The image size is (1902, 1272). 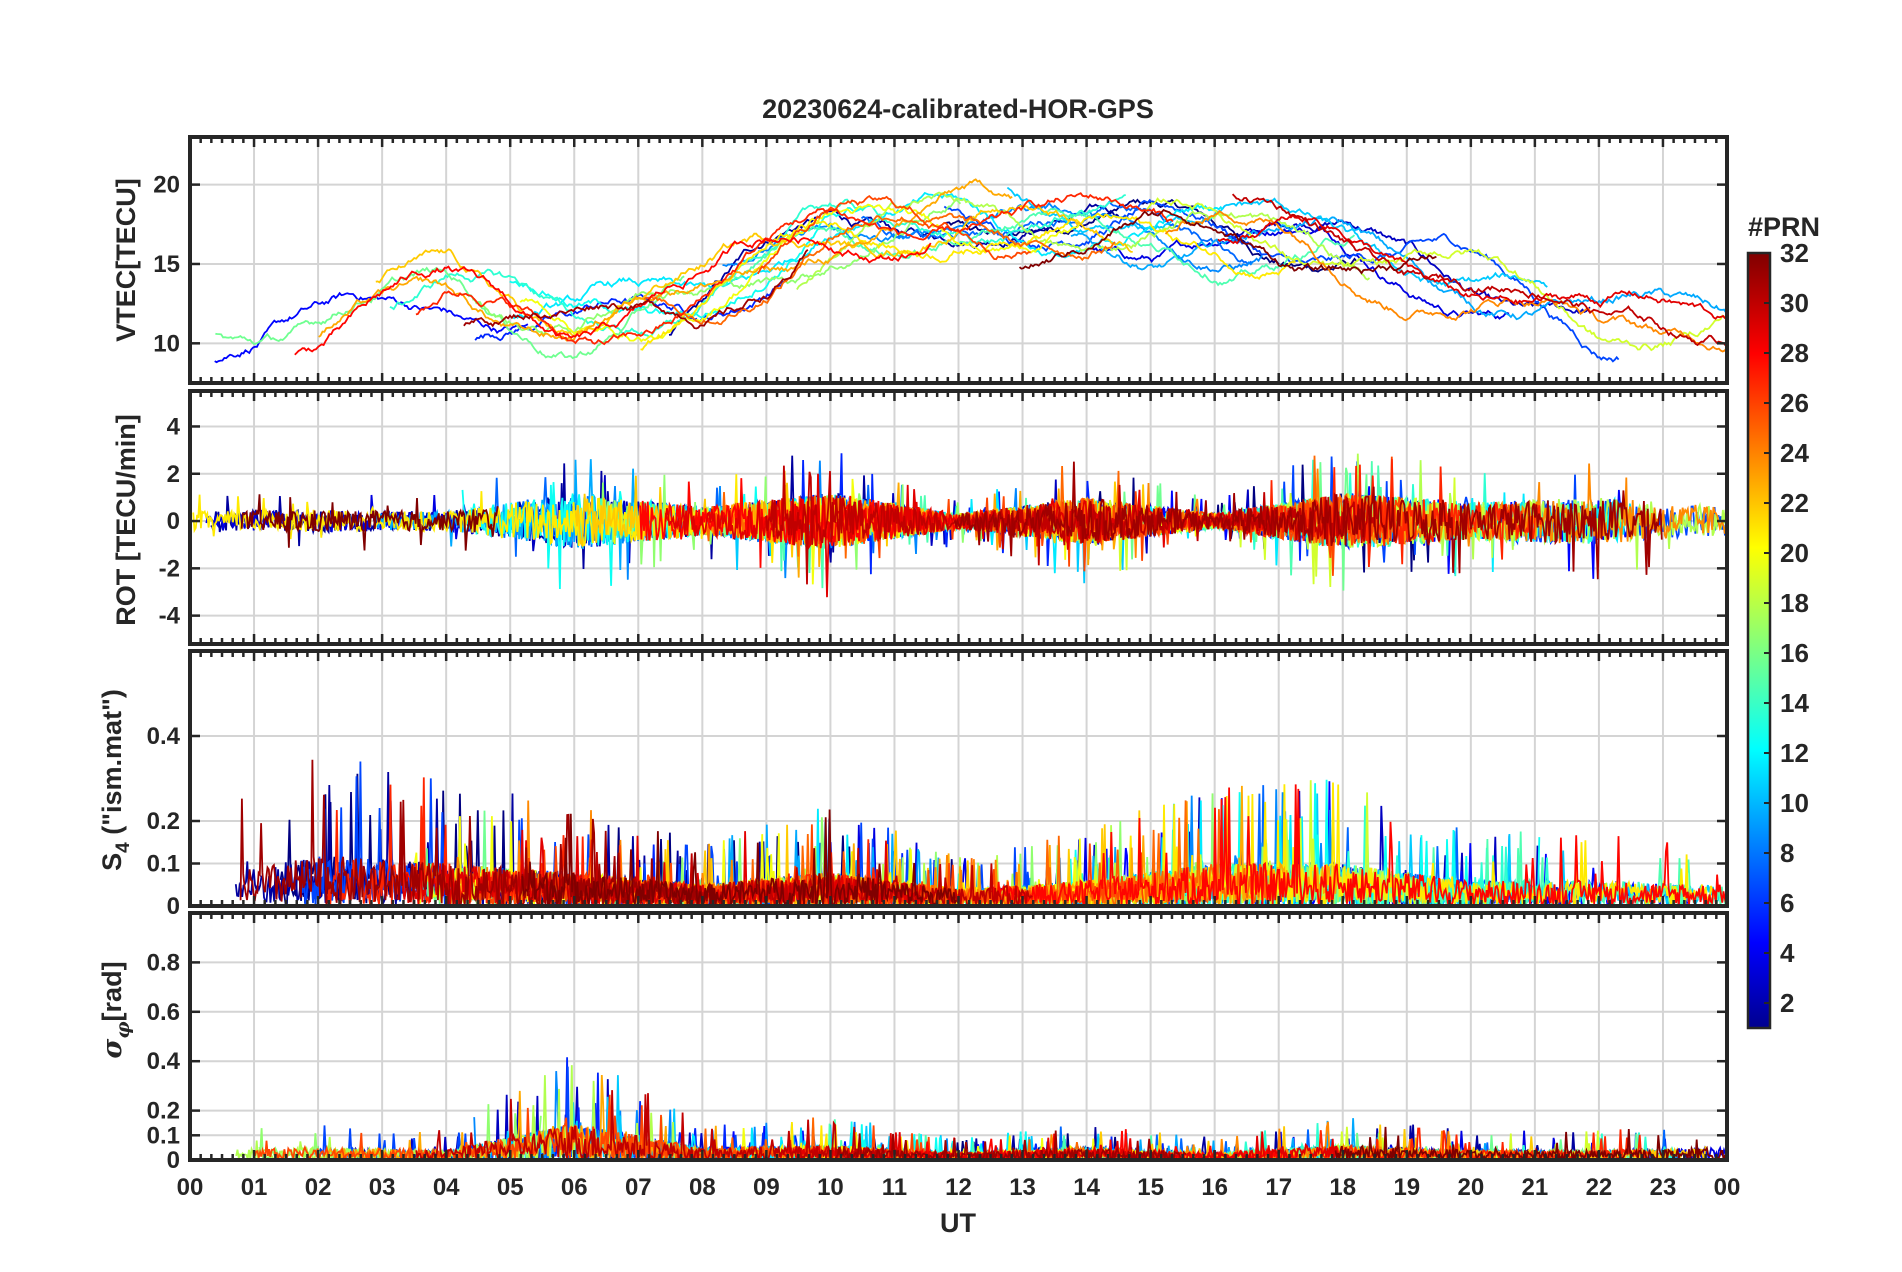 What do you see at coordinates (1535, 1187) in the screenshot?
I see `x-tick-label: 21` at bounding box center [1535, 1187].